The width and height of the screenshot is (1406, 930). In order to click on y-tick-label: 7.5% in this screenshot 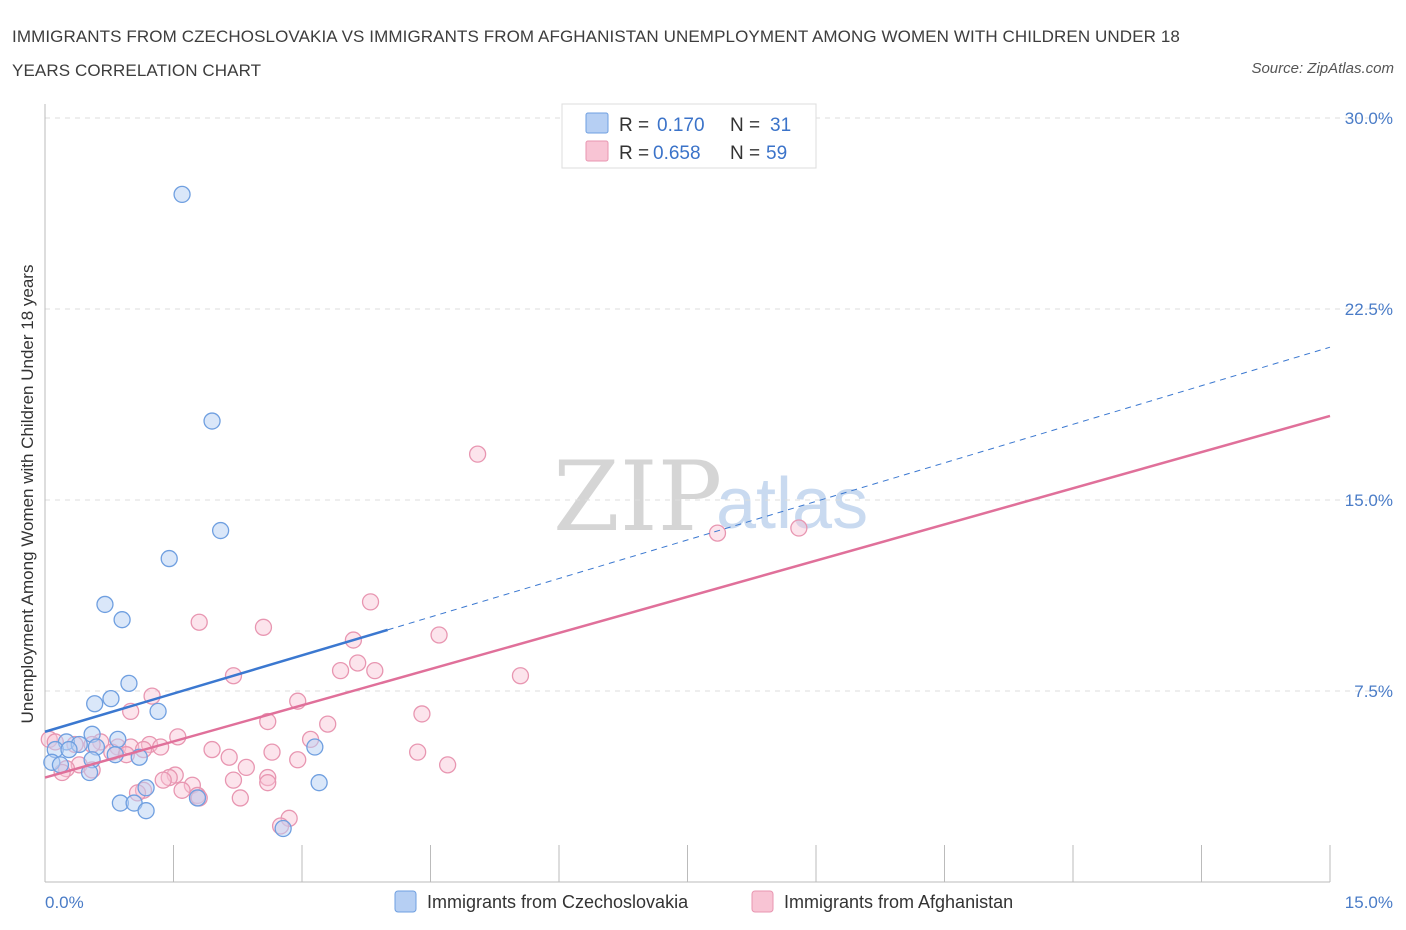, I will do `click(1373, 691)`.